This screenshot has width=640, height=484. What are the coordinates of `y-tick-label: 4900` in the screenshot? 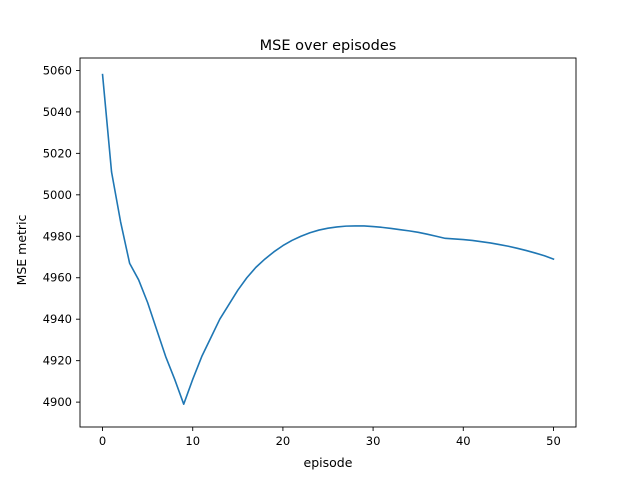 It's located at (57, 402).